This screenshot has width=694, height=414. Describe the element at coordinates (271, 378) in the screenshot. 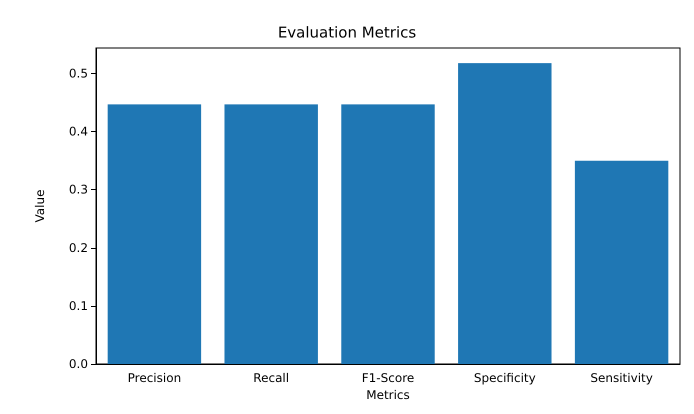

I see `x-tick-label: Recall` at that location.